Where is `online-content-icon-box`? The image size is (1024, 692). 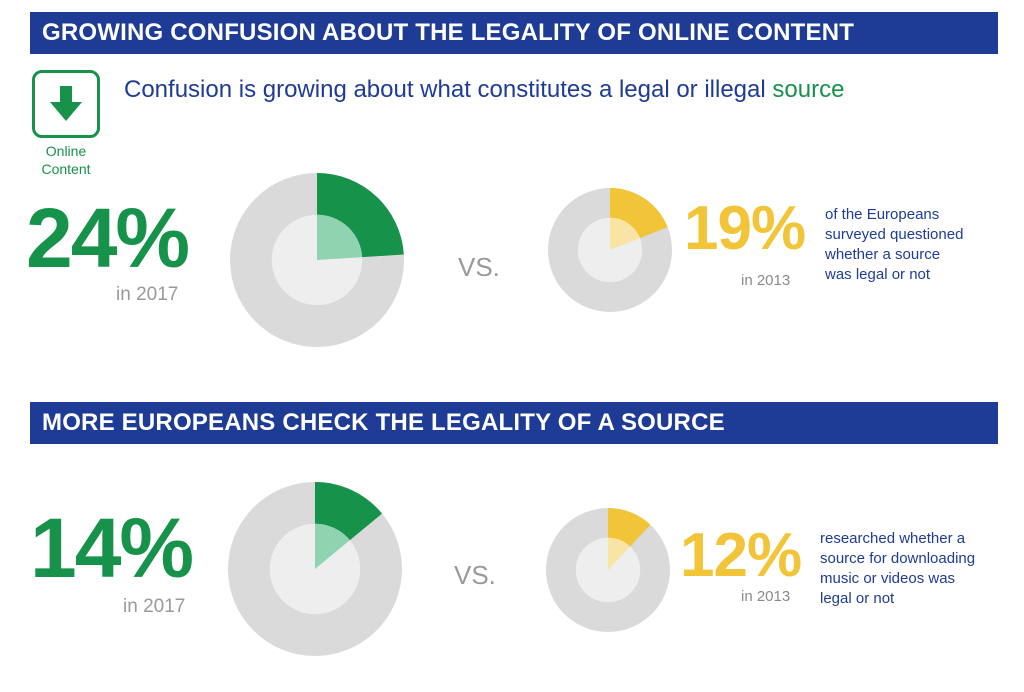
online-content-icon-box is located at coordinates (66, 104).